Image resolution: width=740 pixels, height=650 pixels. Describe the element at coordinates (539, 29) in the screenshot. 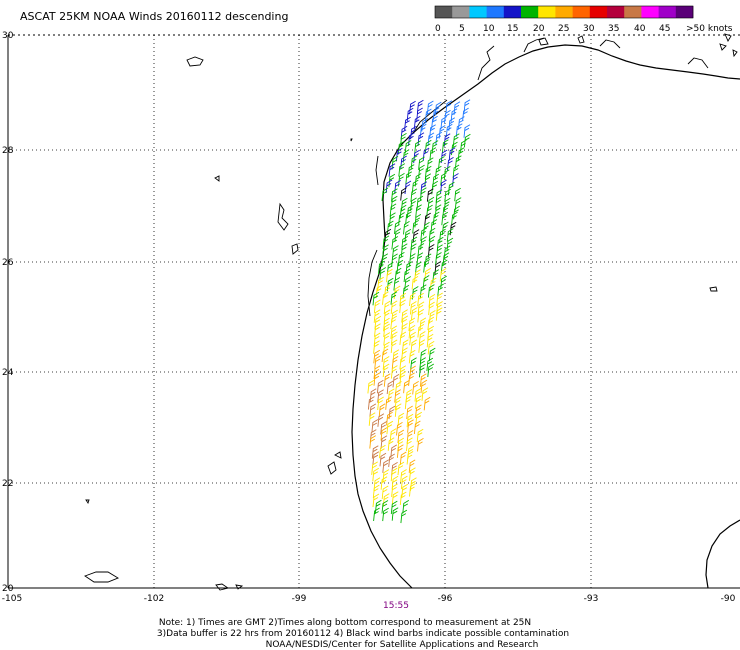

I see `legend-tick-20: 20` at that location.